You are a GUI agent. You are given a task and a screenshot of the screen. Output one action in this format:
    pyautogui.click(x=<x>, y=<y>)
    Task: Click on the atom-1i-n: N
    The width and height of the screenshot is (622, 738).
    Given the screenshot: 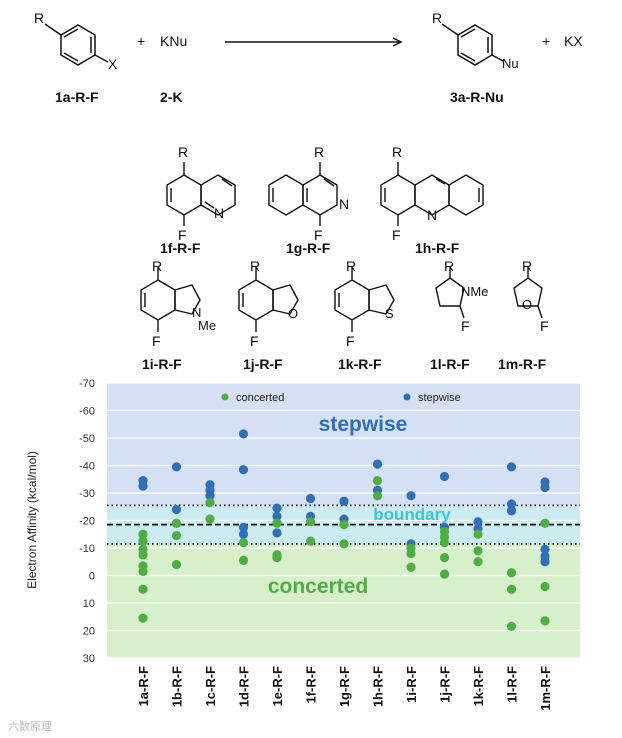 What is the action you would take?
    pyautogui.click(x=197, y=312)
    